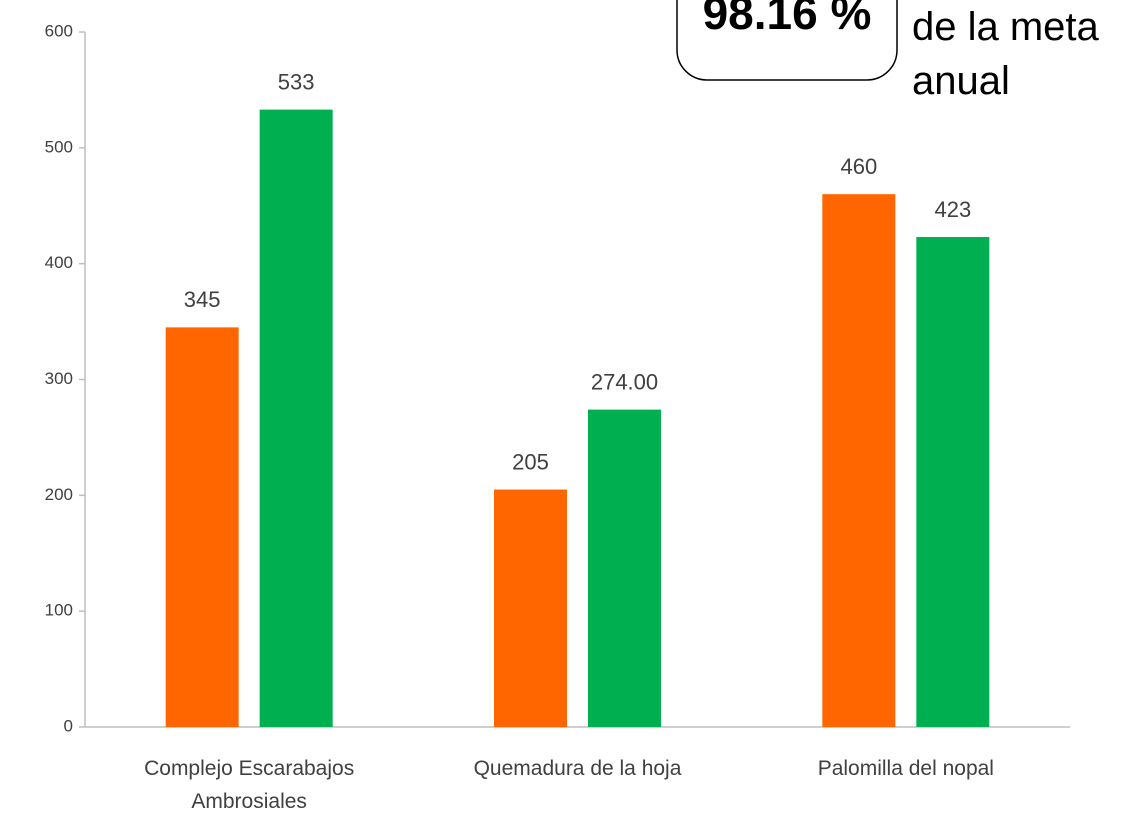 The height and width of the screenshot is (818, 1140). What do you see at coordinates (59, 494) in the screenshot?
I see `y-tick-label: 200` at bounding box center [59, 494].